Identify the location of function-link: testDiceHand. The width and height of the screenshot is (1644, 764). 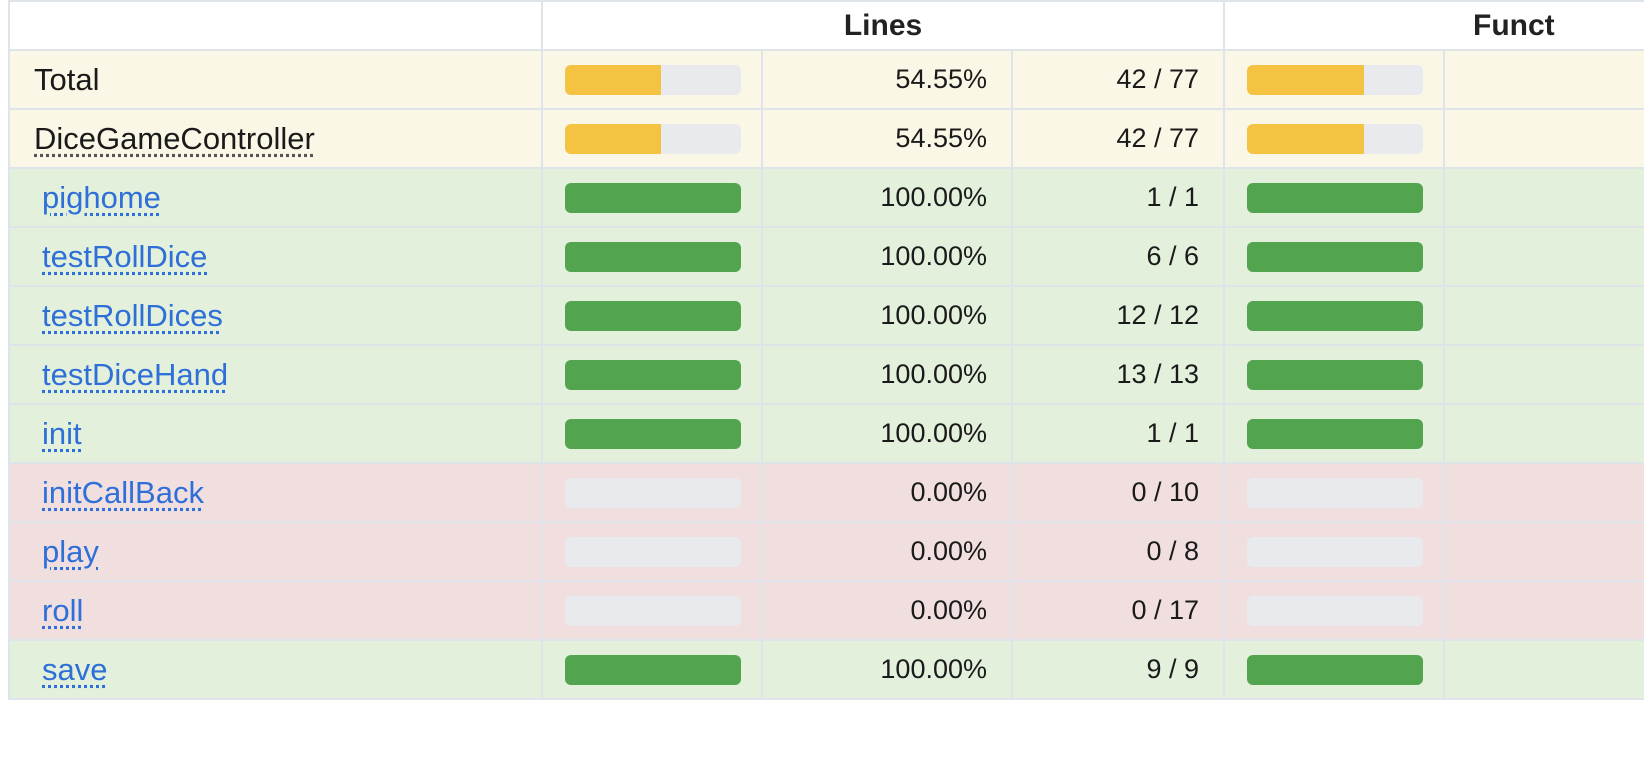
(135, 374).